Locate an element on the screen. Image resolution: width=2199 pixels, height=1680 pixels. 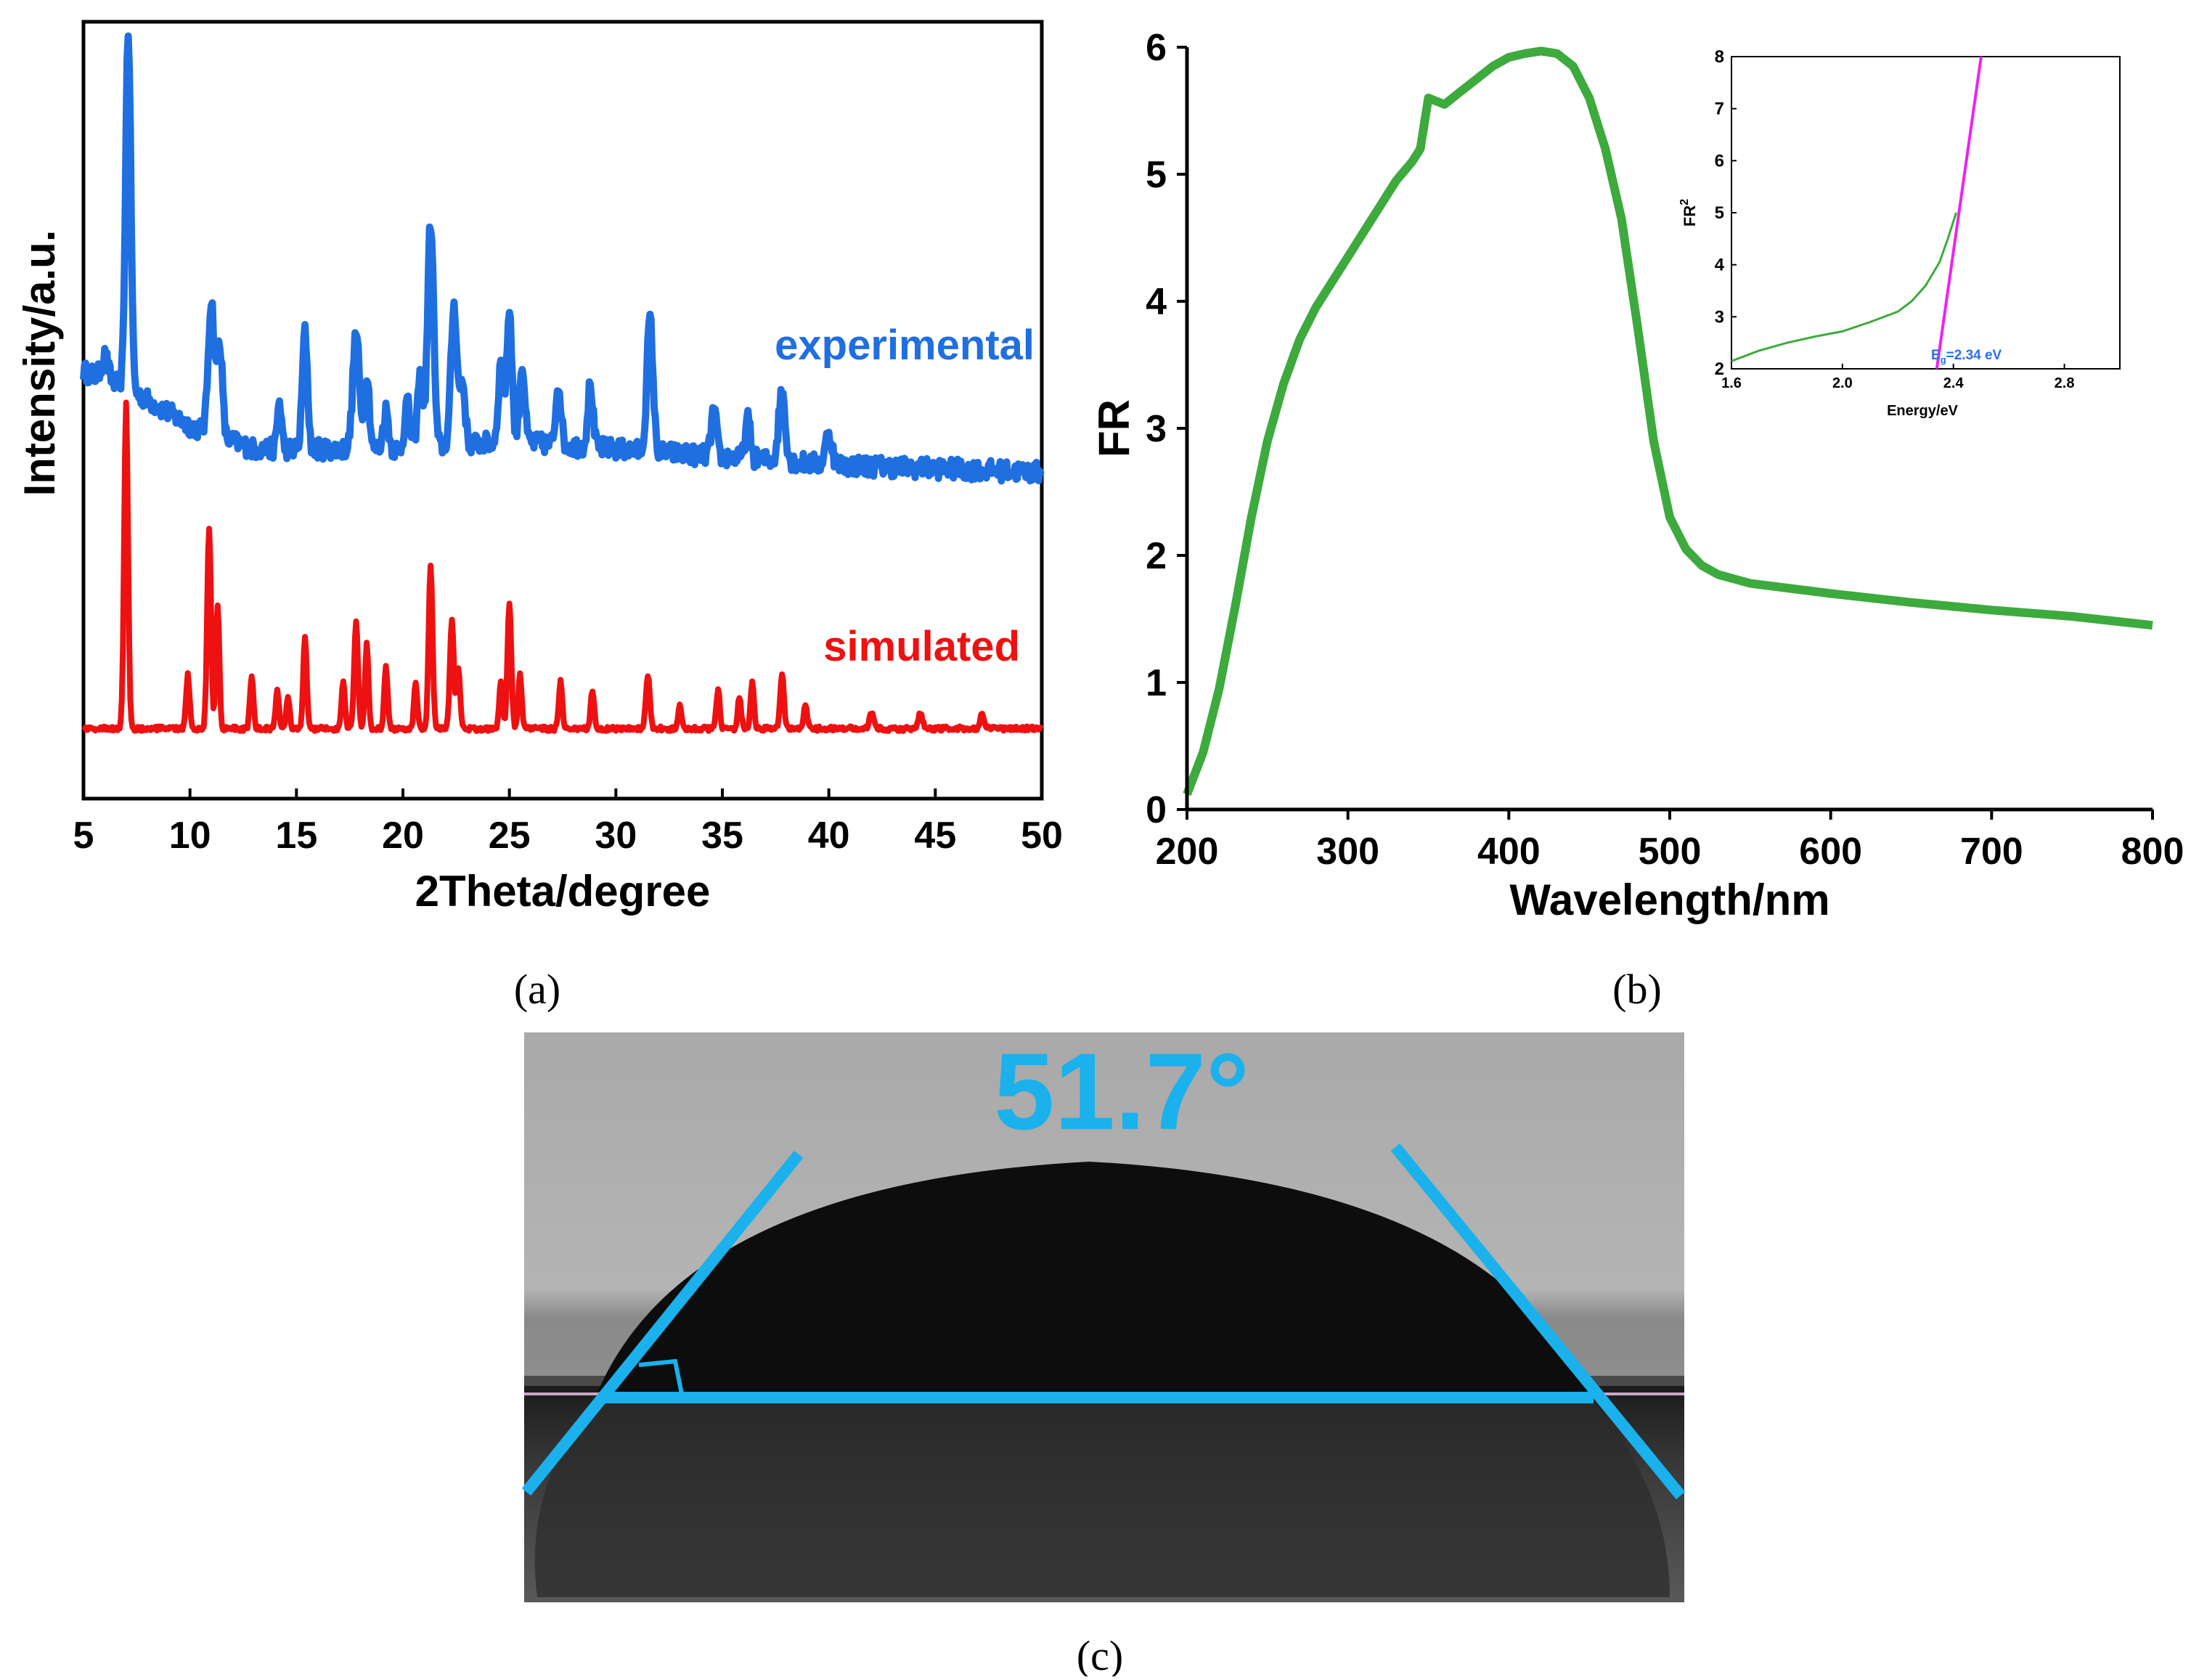
panel-label-c: (c) is located at coordinates (1100, 1654).